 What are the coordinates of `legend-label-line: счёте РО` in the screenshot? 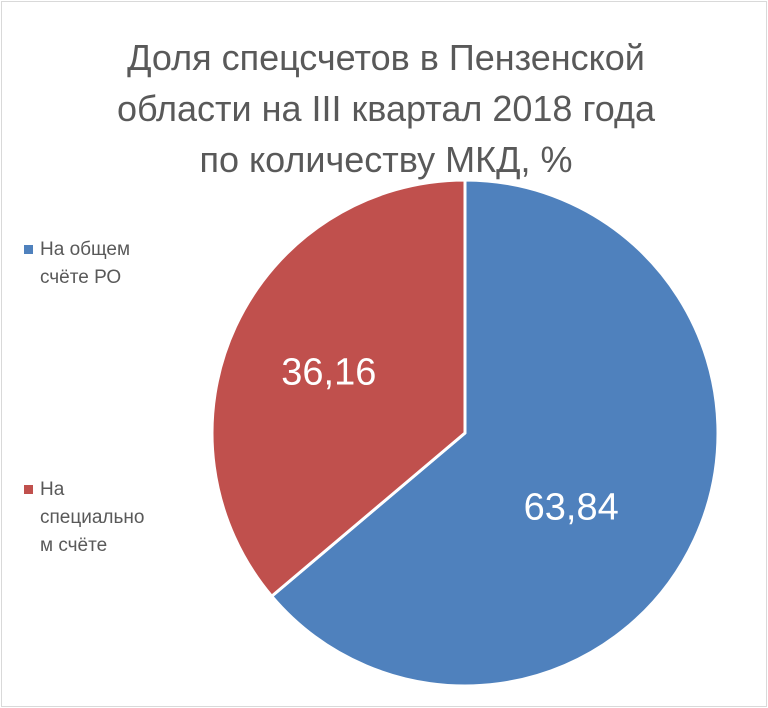 It's located at (81, 277).